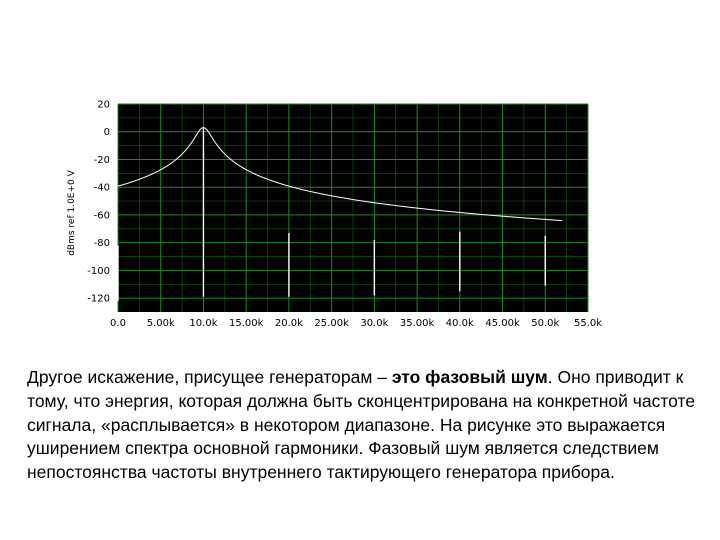 This screenshot has width=720, height=540. Describe the element at coordinates (118, 323) in the screenshot. I see `x-tick-label: 0.0` at that location.